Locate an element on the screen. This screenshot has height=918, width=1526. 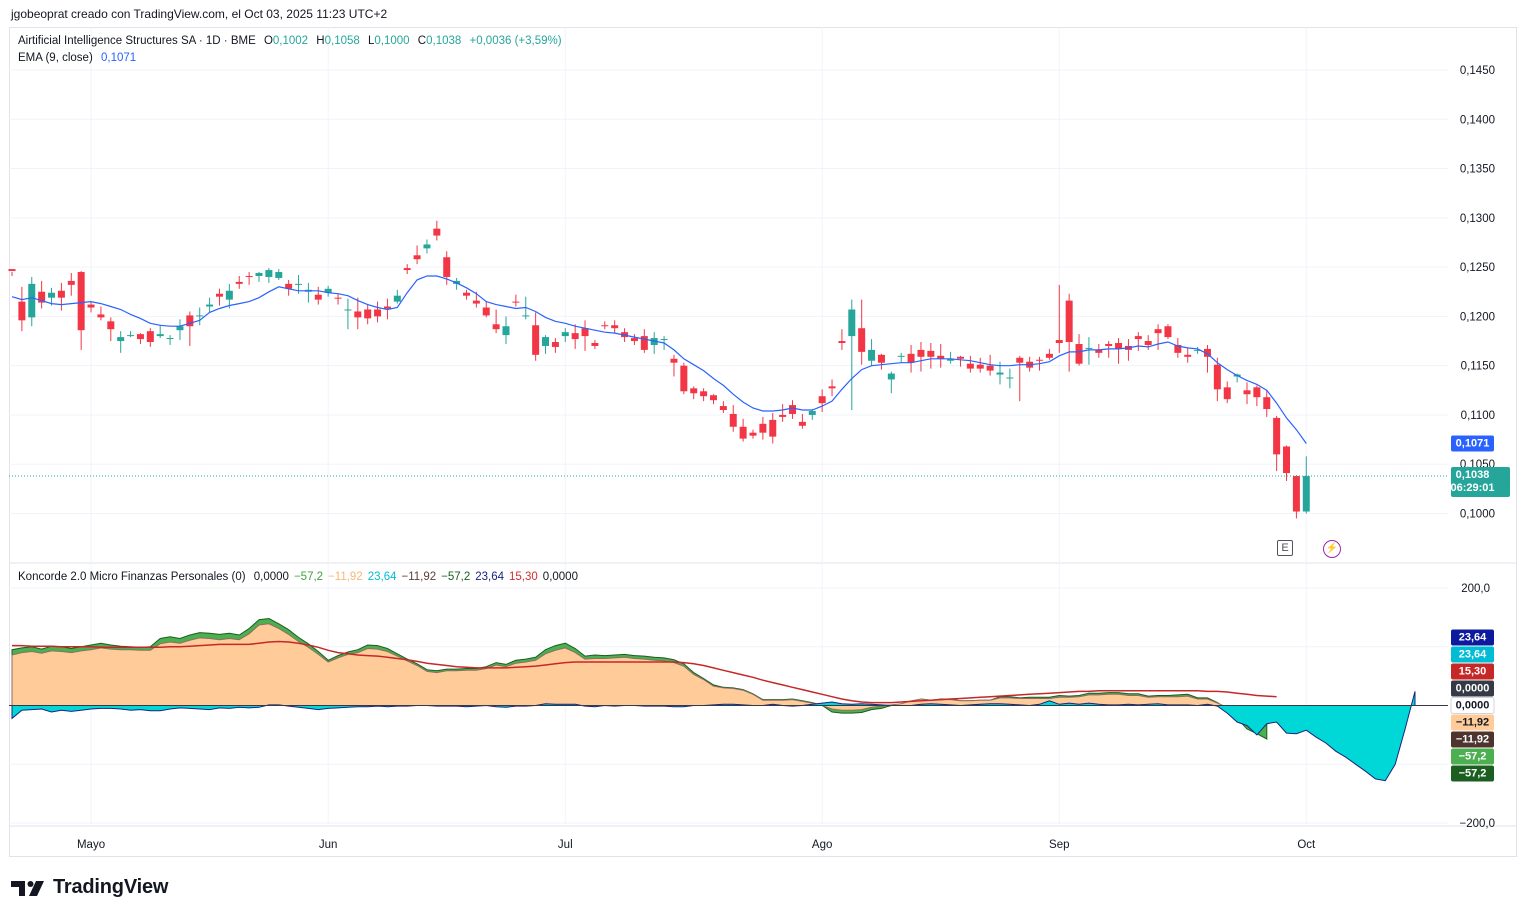
indicator-value-label-text: −11,92 is located at coordinates (1472, 740).